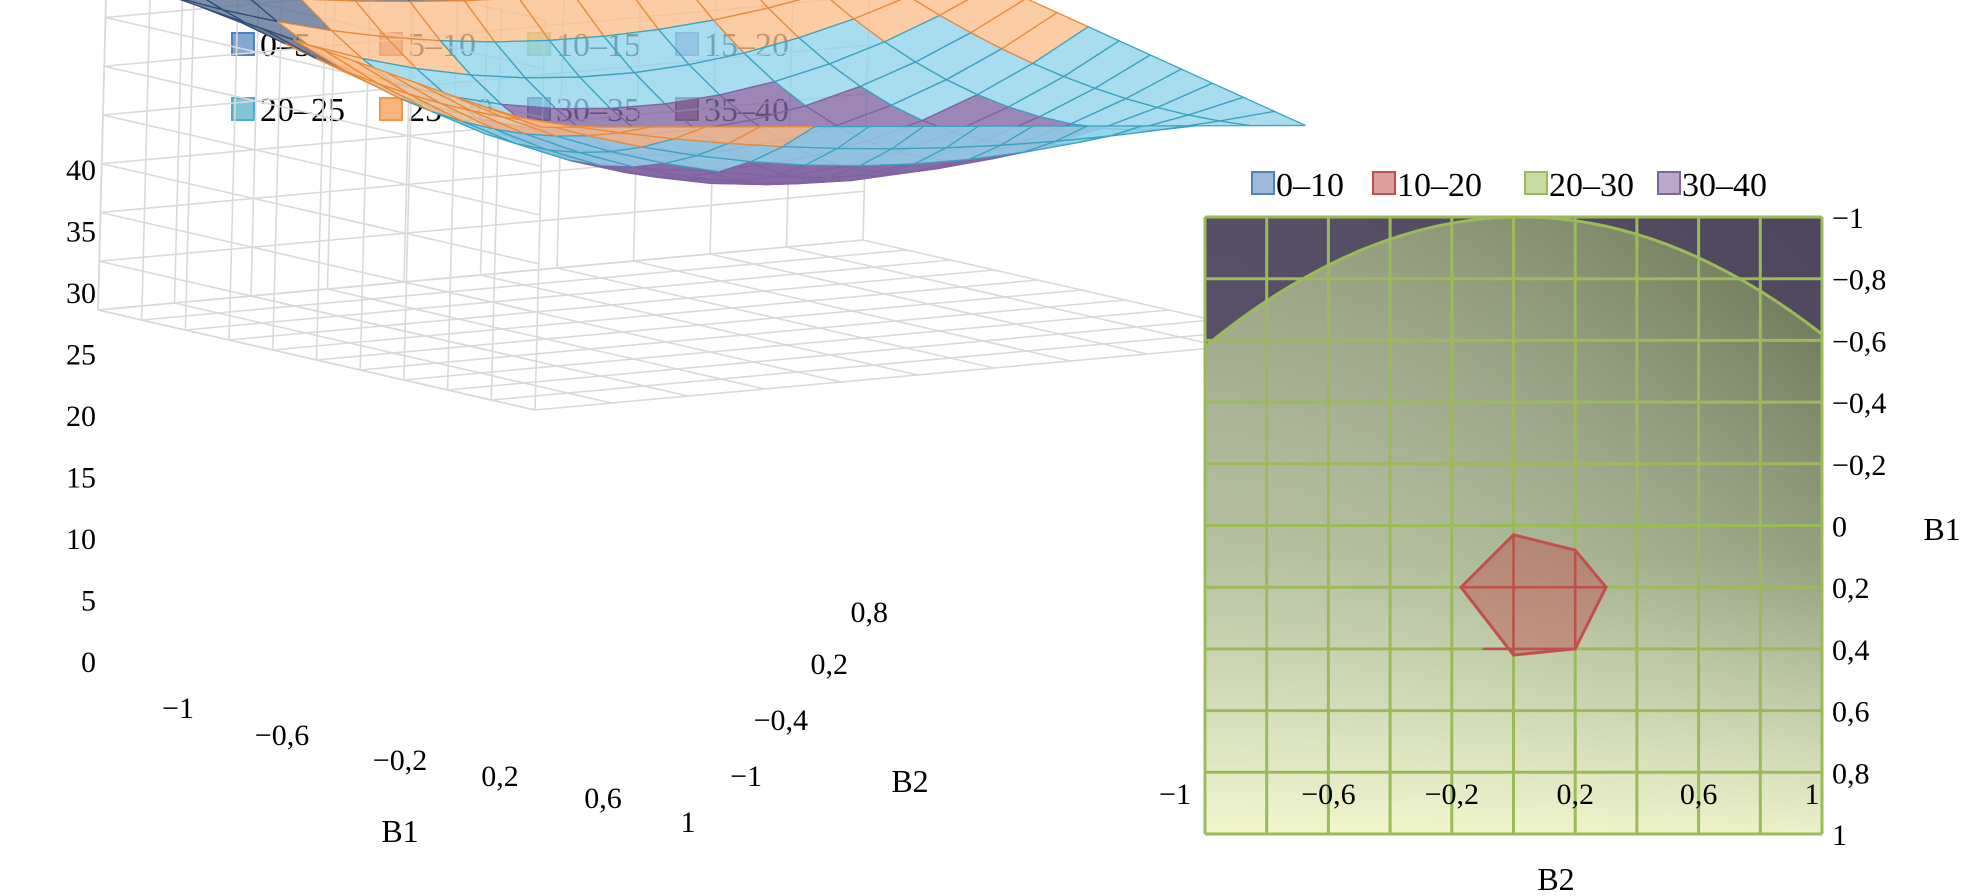  What do you see at coordinates (1489, 794) in the screenshot?
I see `contour-x-ticks: −1 −0,6 −0,2 0,2 0,6 1` at bounding box center [1489, 794].